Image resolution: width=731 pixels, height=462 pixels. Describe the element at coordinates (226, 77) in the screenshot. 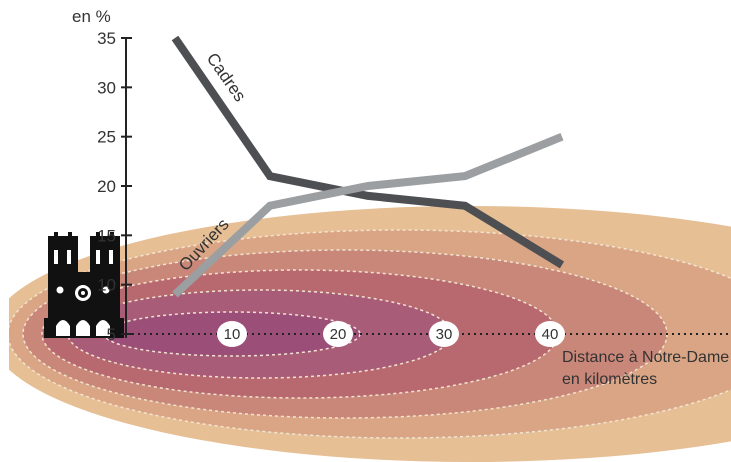

I see `series-label-cadres: Cadres` at that location.